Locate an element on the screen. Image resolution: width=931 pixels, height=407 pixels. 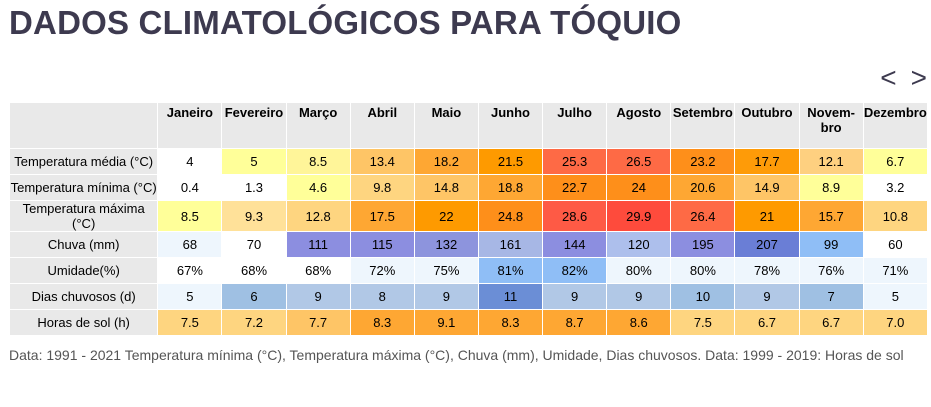
month-header: Maio is located at coordinates (446, 125).